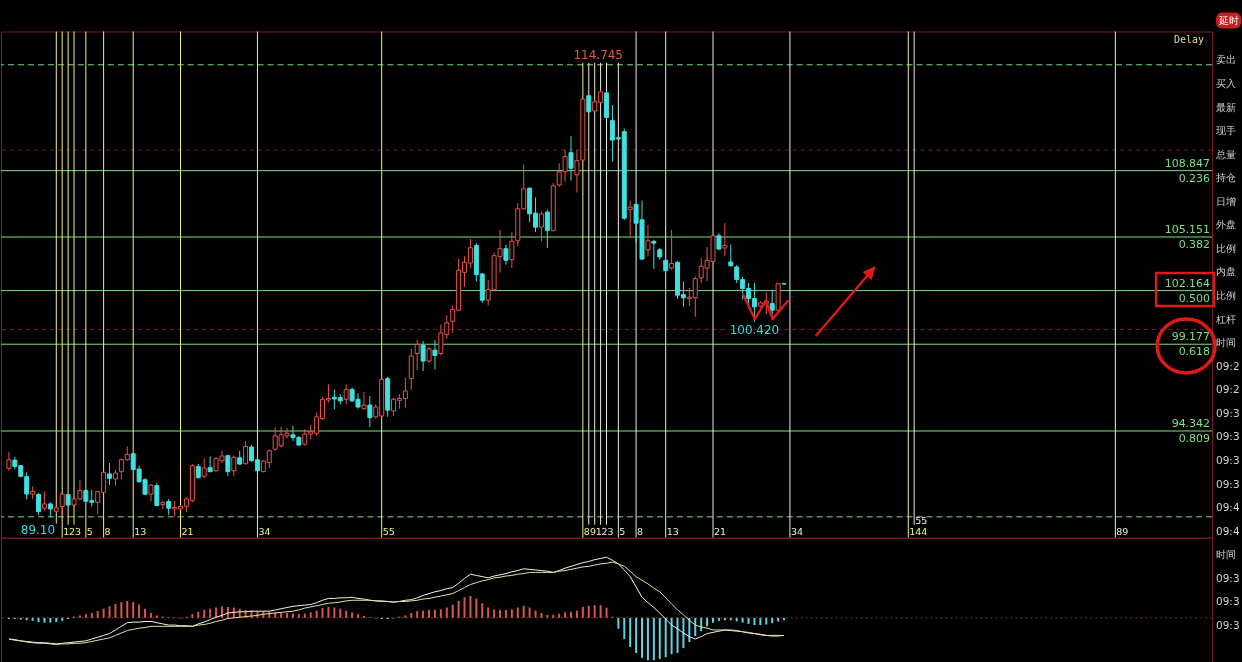 The image size is (1242, 662). I want to click on annotation: 8, so click(640, 531).